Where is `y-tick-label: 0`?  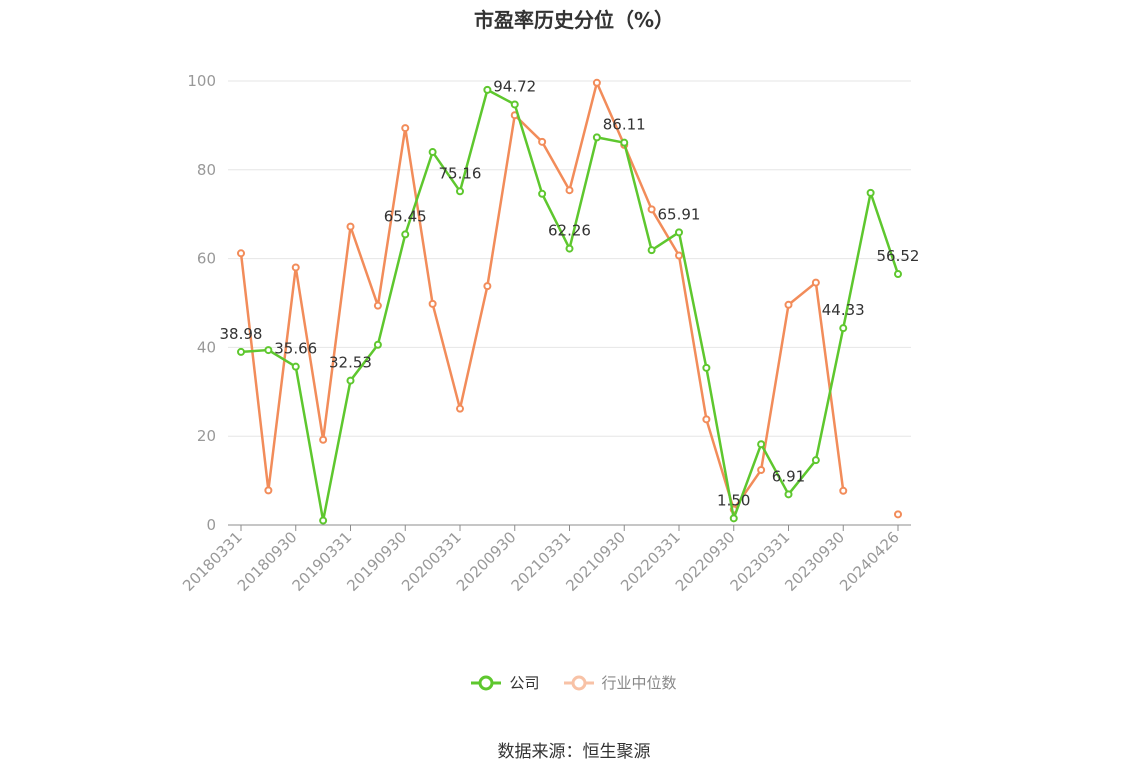 y-tick-label: 0 is located at coordinates (211, 525).